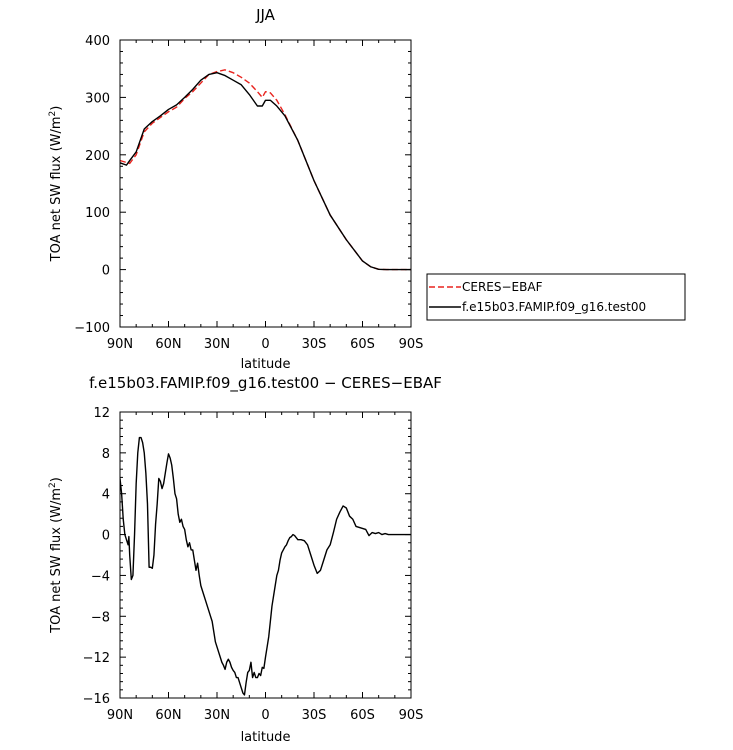 The width and height of the screenshot is (733, 750). Describe the element at coordinates (502, 287) in the screenshot. I see `legend-entry-1: CERES−EBAF` at that location.